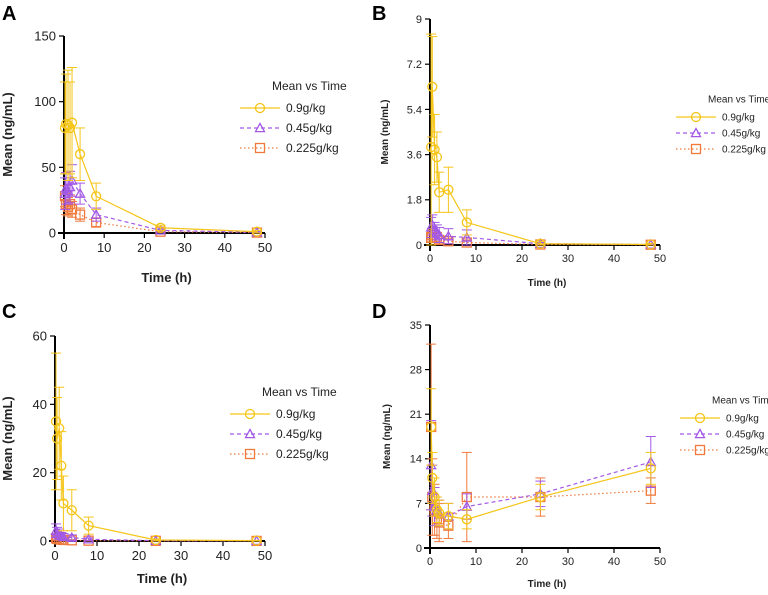 Image resolution: width=768 pixels, height=595 pixels. I want to click on panel-d-series-line, so click(540, 473).